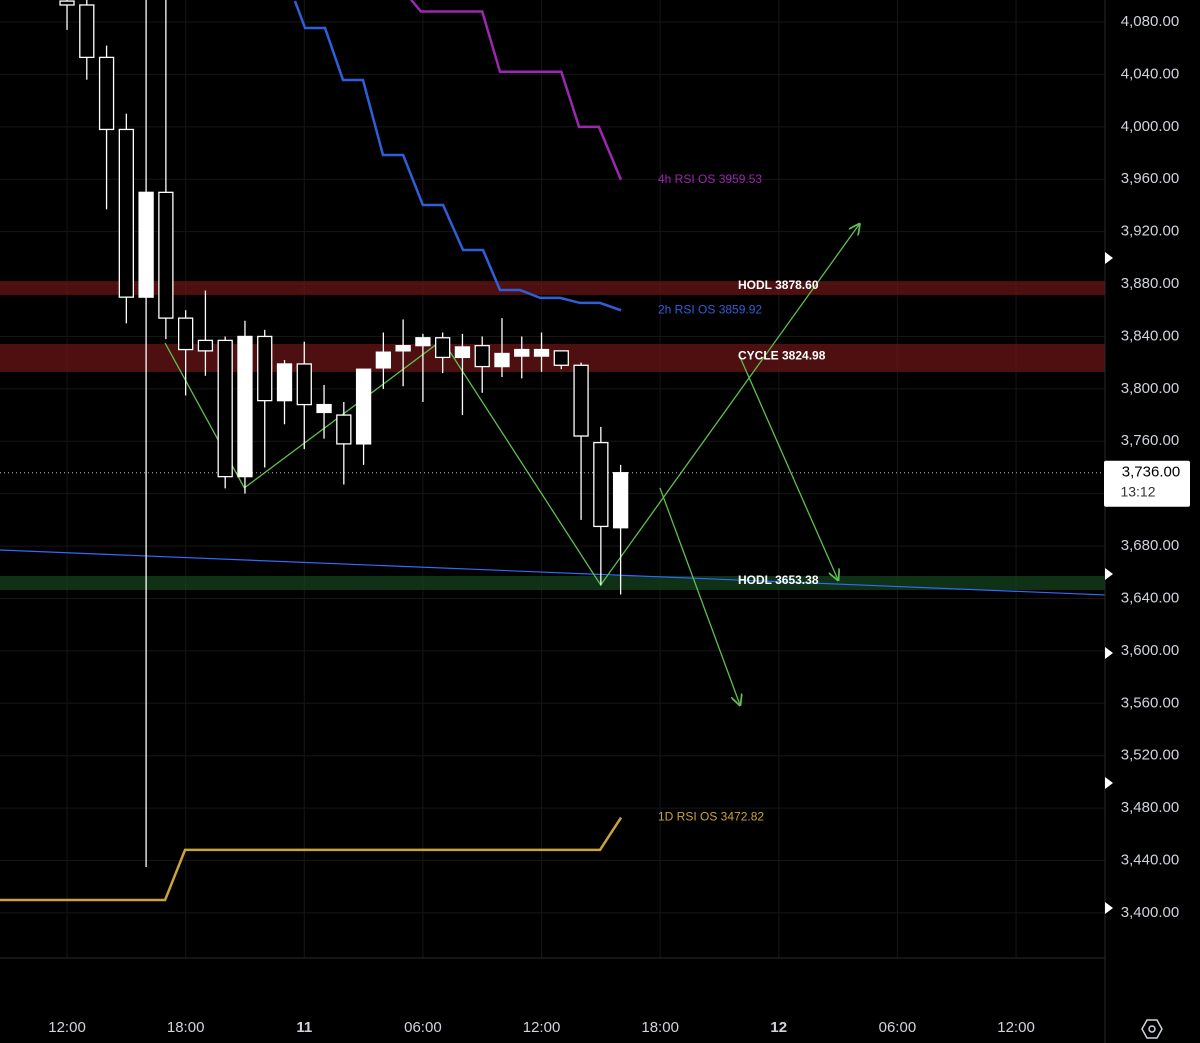  I want to click on line-label: 4h RSI OS 3959.53, so click(710, 179).